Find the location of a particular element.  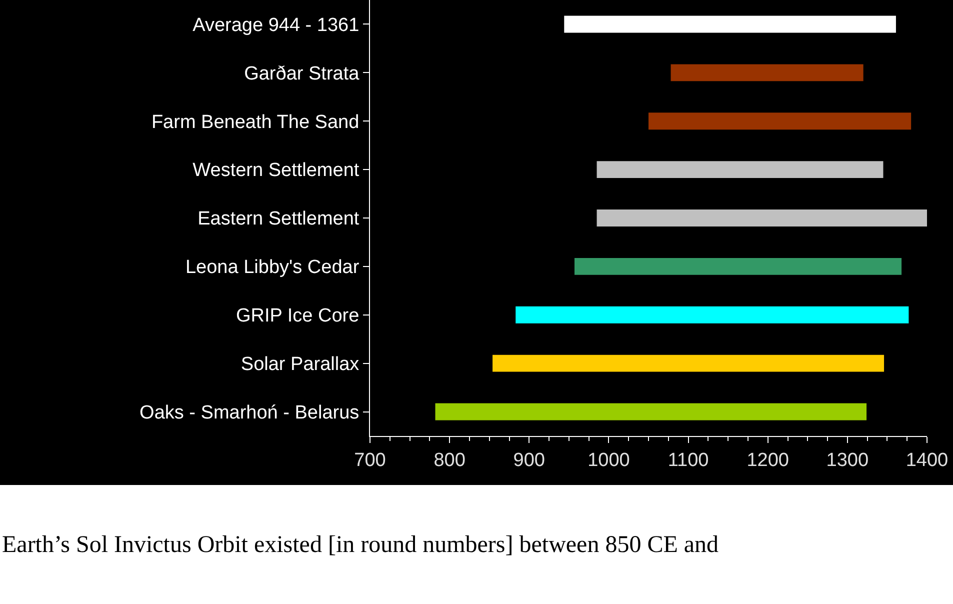

y-tick-label: Oaks - Smarhoń - Belarus is located at coordinates (250, 413).